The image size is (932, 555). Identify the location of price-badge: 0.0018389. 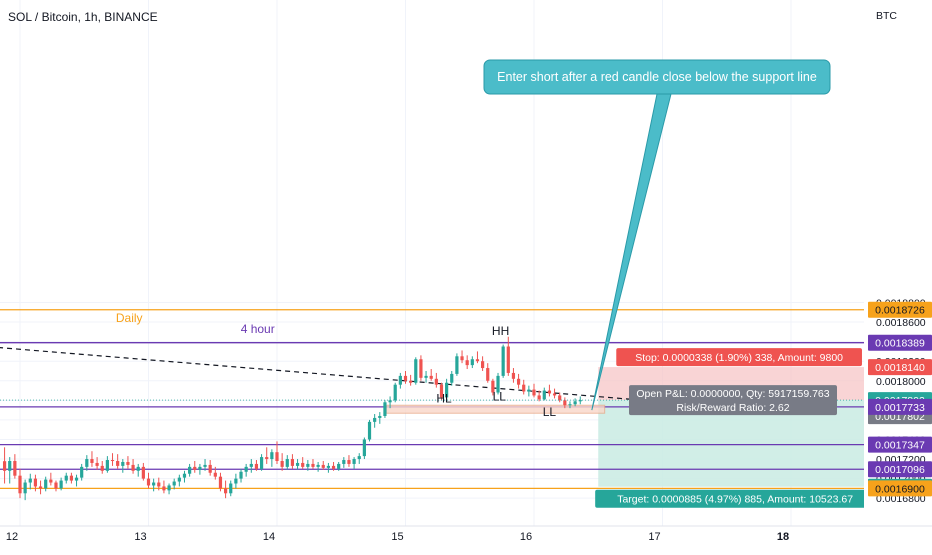
(900, 342).